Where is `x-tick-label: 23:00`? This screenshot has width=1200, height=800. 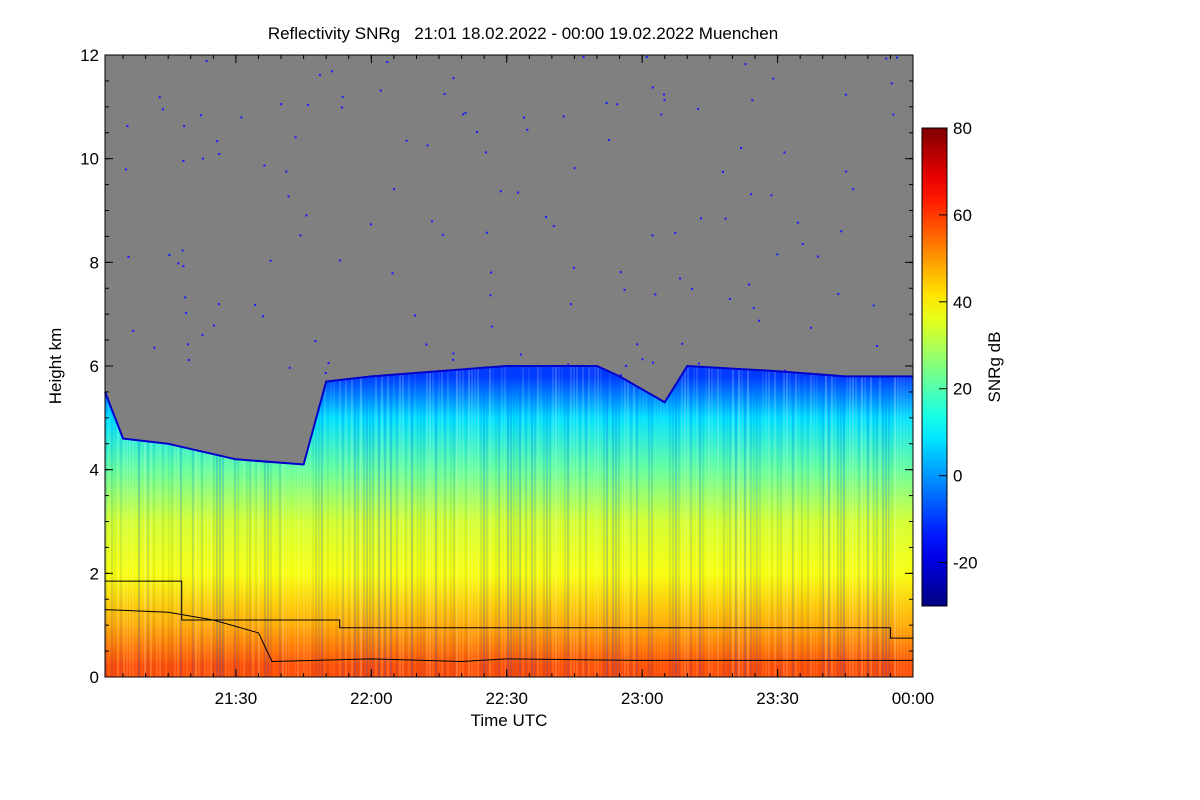 x-tick-label: 23:00 is located at coordinates (642, 698).